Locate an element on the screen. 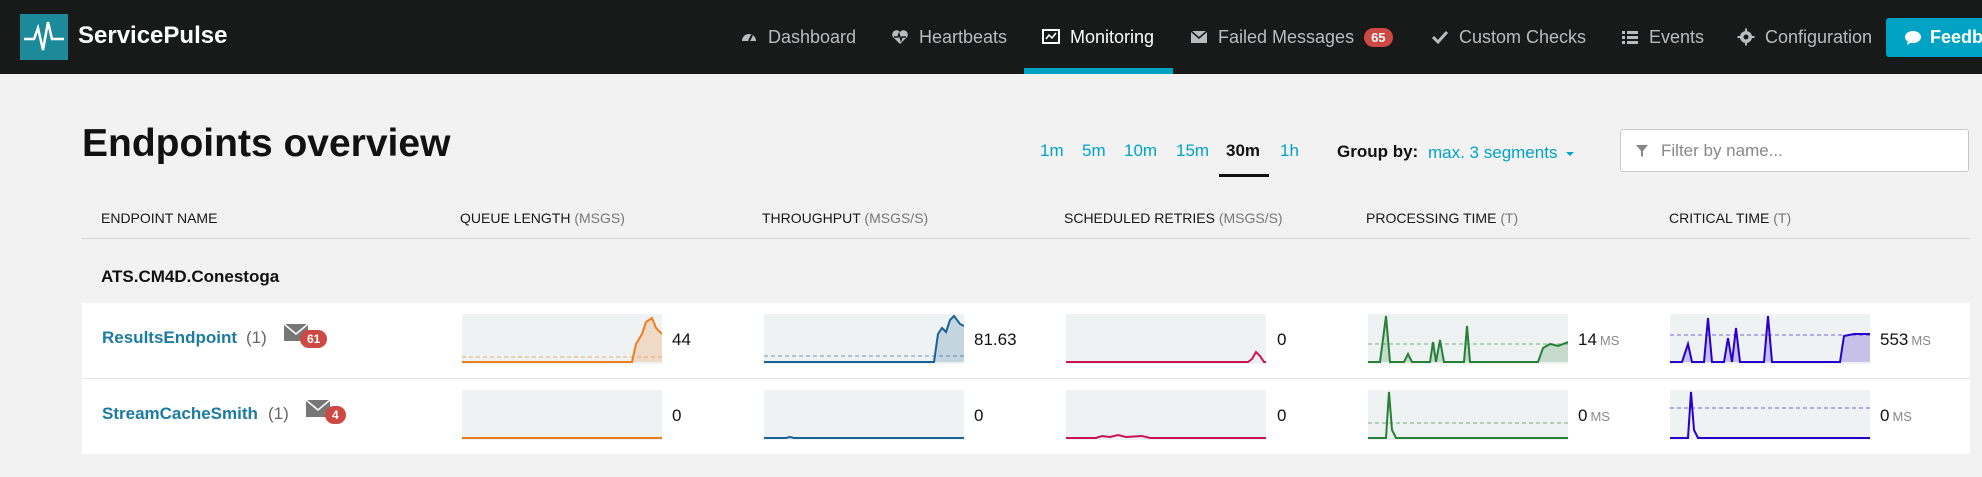 The width and height of the screenshot is (1982, 477). column-throughput-label: THROUGHPUT is located at coordinates (811, 218).